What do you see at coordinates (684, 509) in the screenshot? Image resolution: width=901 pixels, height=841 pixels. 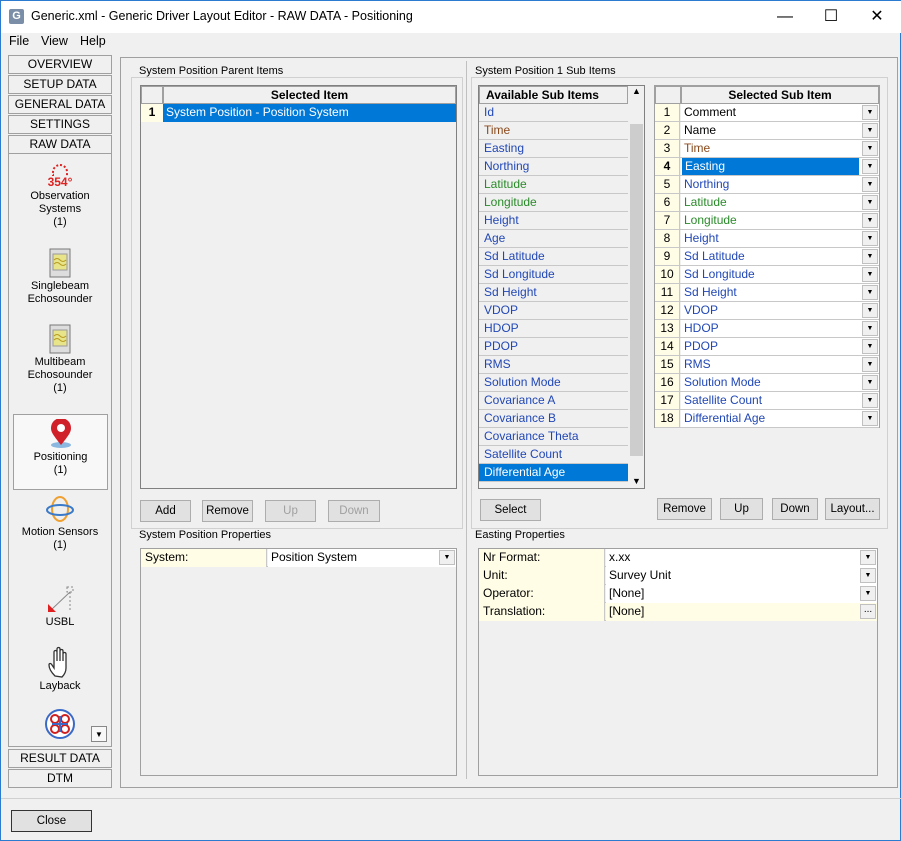 I see `remove-sub-button: Remove` at bounding box center [684, 509].